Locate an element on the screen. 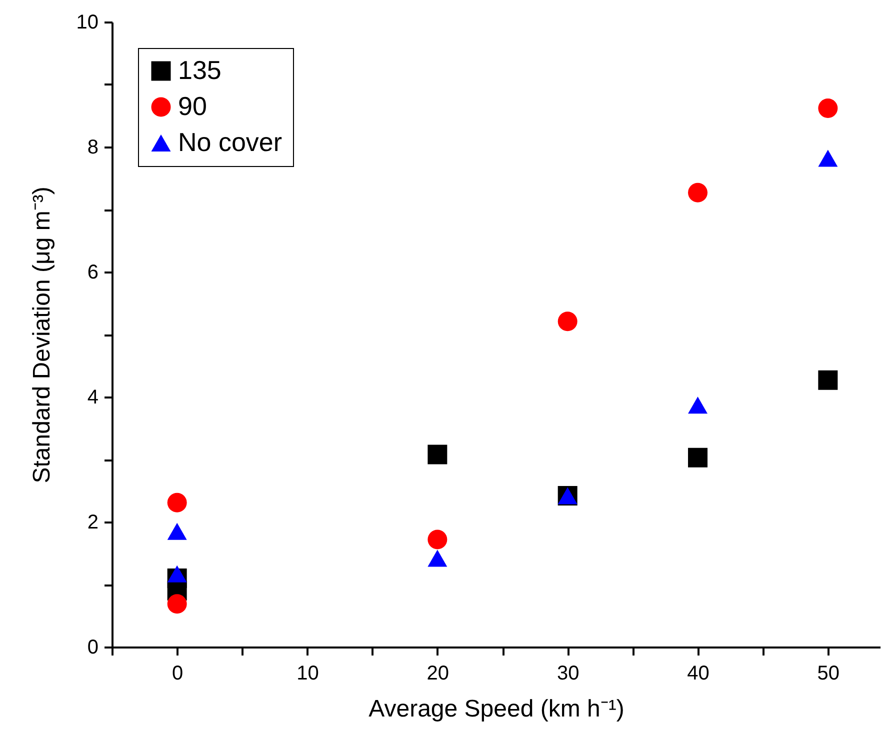  x-tick-label: 30 is located at coordinates (568, 673).